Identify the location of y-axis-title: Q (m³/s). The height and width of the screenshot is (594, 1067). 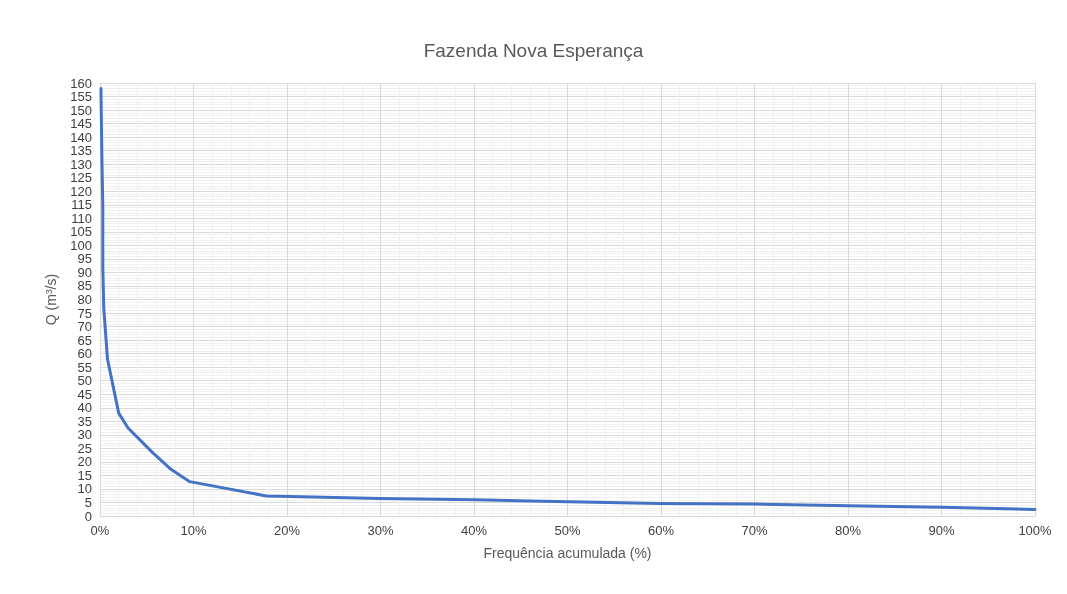
(51, 299).